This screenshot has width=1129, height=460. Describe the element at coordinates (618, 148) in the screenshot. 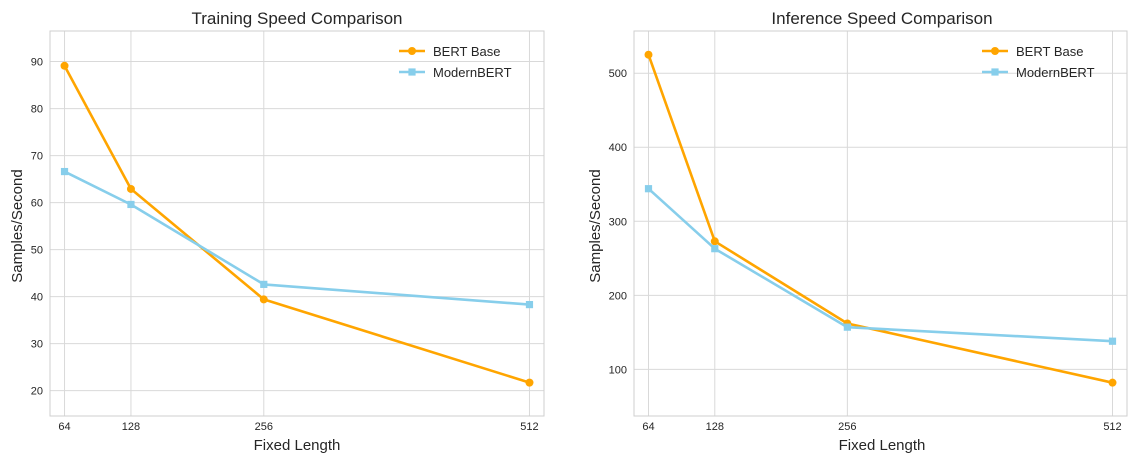

I see `y-tick-label: 400` at that location.